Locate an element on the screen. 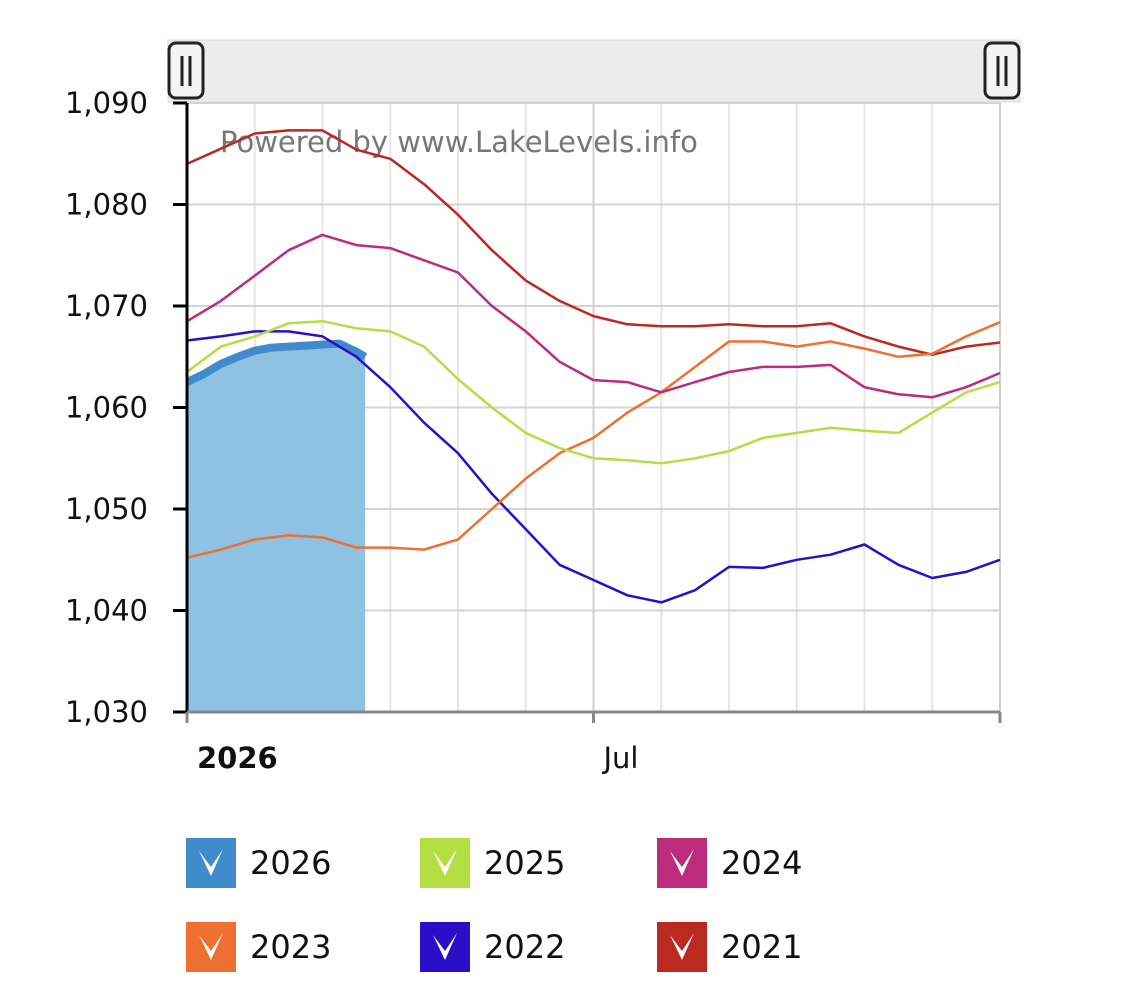  x-tick-label: 2026 is located at coordinates (237, 758).